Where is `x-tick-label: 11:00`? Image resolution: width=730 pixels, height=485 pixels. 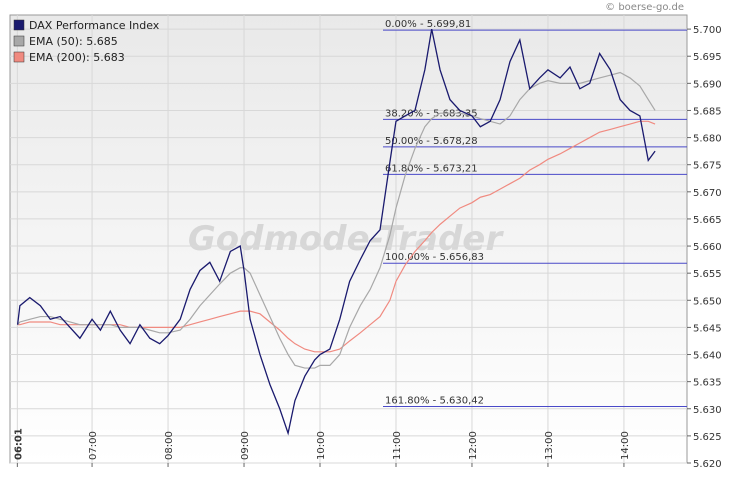
x-tick-label: 11:00 is located at coordinates (397, 445).